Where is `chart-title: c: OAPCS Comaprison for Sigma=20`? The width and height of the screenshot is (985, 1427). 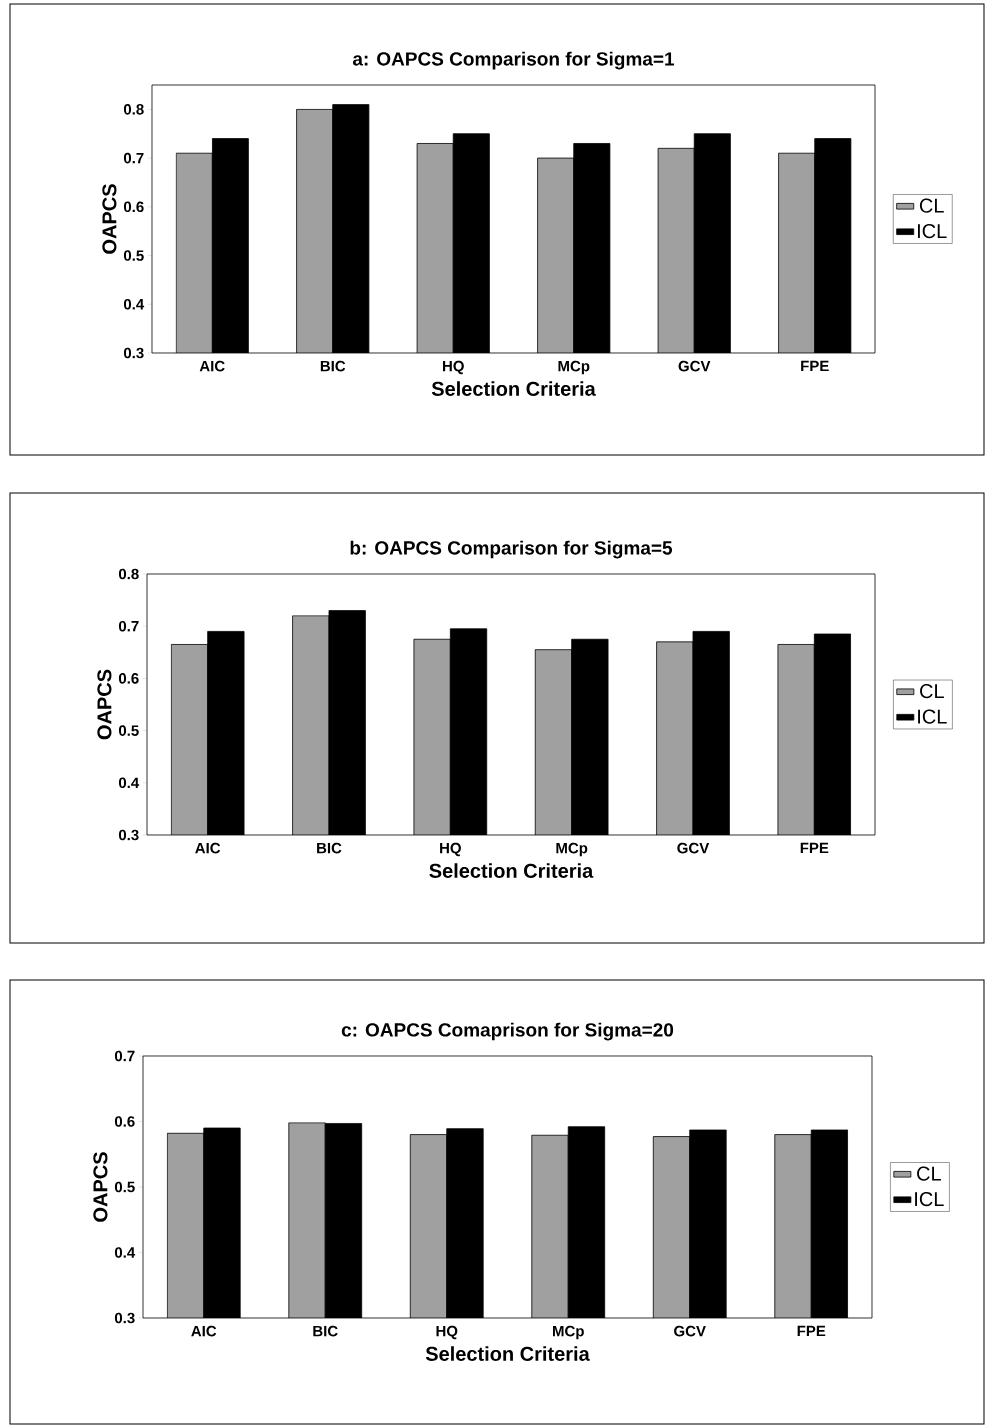
chart-title: c: OAPCS Comaprison for Sigma=20 is located at coordinates (507, 1031).